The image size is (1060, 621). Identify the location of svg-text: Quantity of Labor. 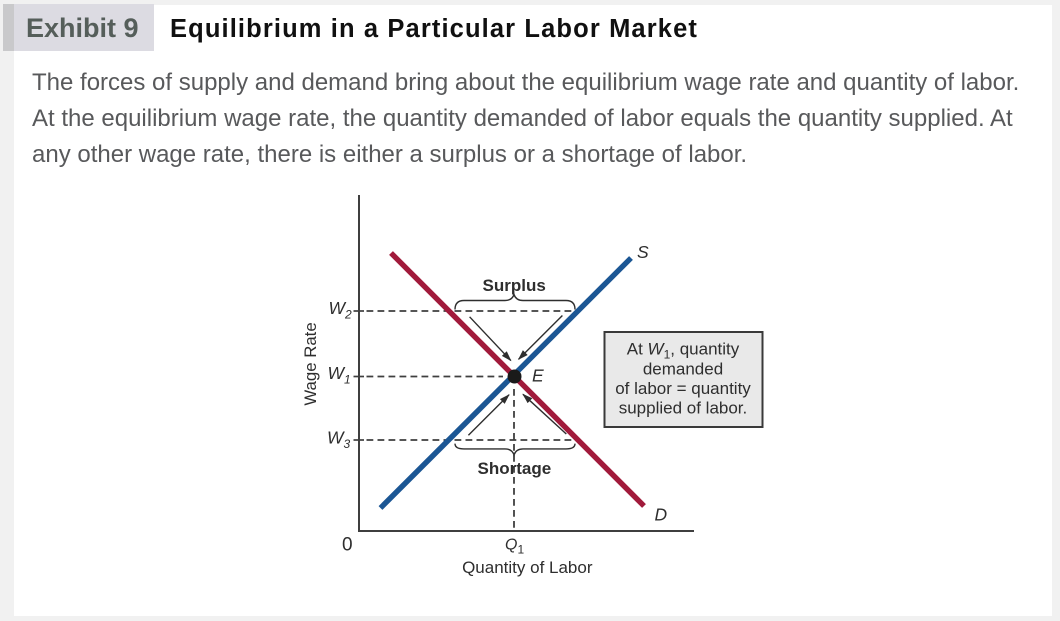
(527, 567).